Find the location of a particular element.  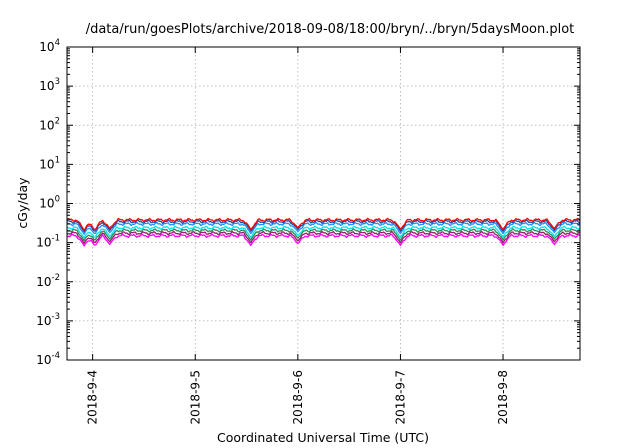

x-tick-label: 2018-9-7 is located at coordinates (400, 397).